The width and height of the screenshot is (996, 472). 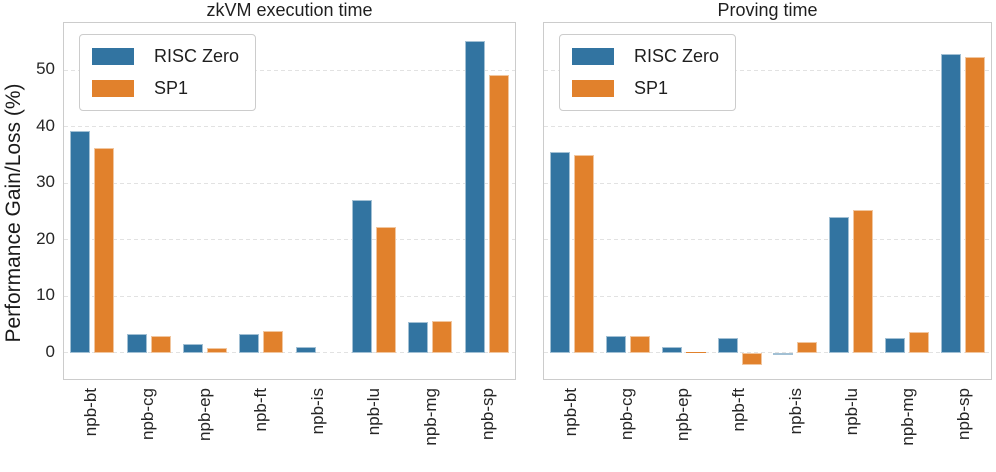 I want to click on bar-npb-is-sp1, so click(x=807, y=347).